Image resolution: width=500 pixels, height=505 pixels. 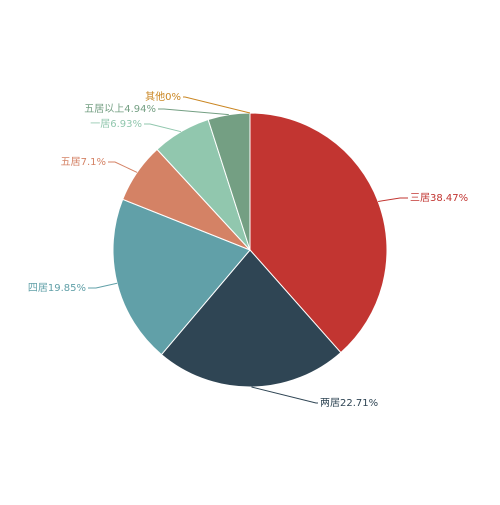 I want to click on pie-slice-label: 五居7.1%, so click(x=83, y=162).